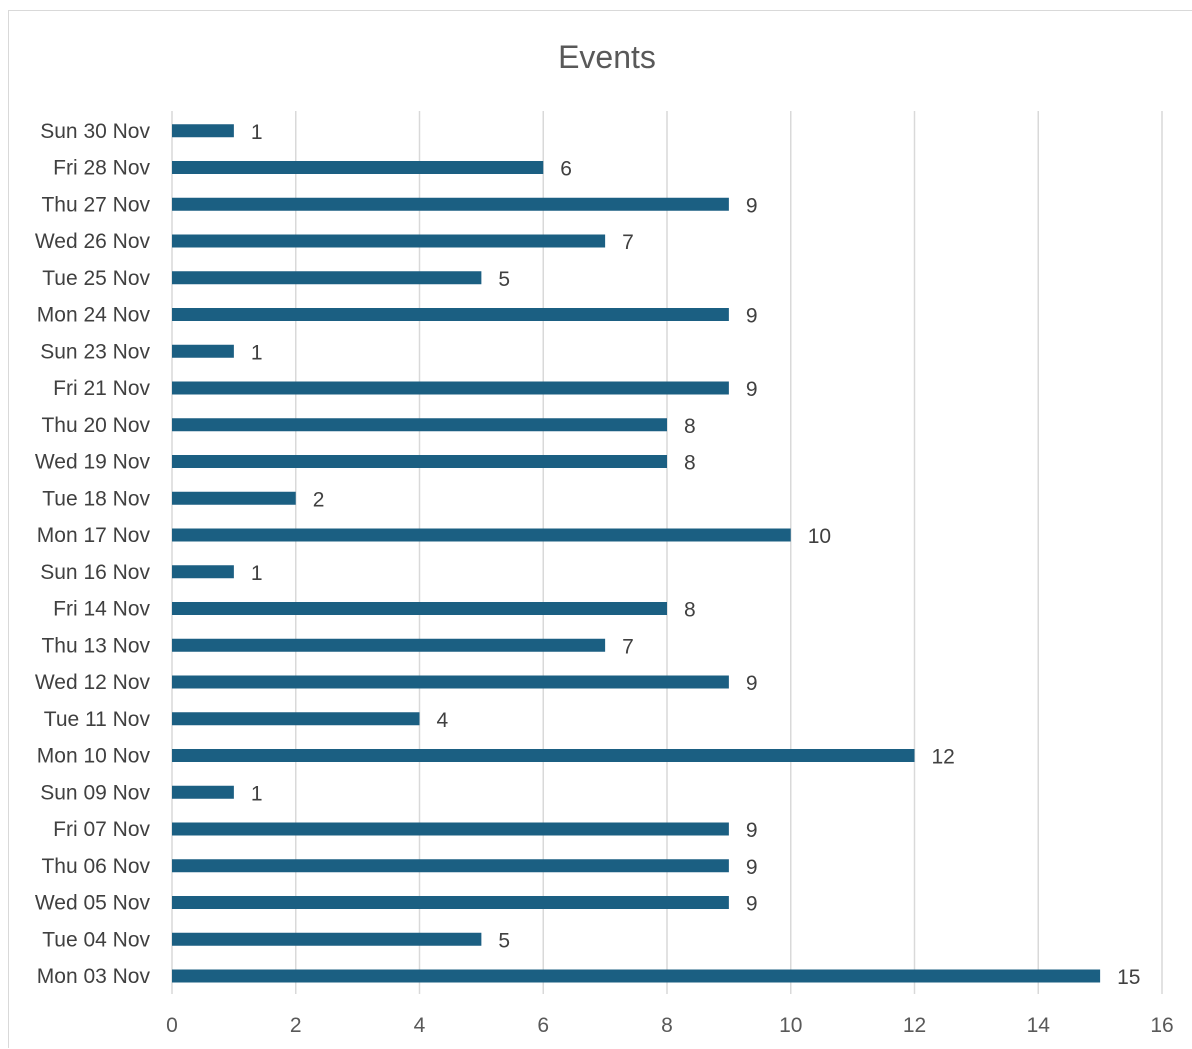 This screenshot has height=1049, width=1192. What do you see at coordinates (101, 168) in the screenshot?
I see `category-label: Fri 28 Nov` at bounding box center [101, 168].